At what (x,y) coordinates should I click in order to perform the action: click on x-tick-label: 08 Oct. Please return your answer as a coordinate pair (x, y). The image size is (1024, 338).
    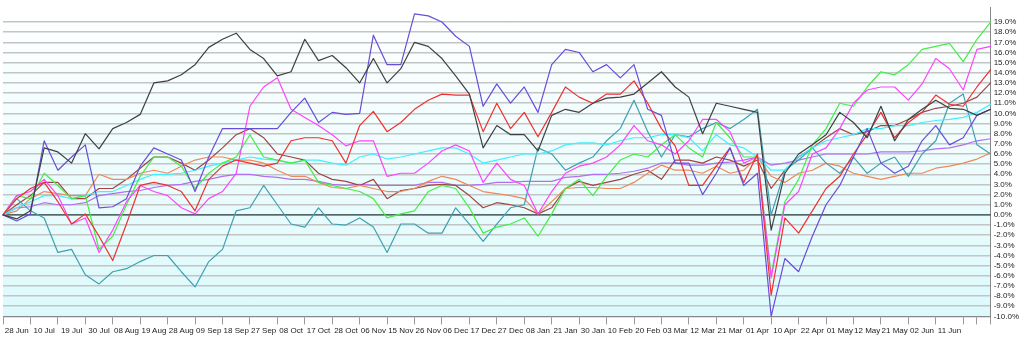
    Looking at the image, I should click on (291, 331).